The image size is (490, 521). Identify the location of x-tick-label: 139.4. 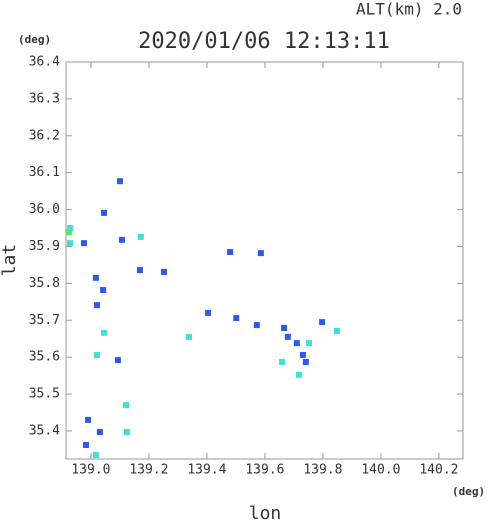
(206, 470).